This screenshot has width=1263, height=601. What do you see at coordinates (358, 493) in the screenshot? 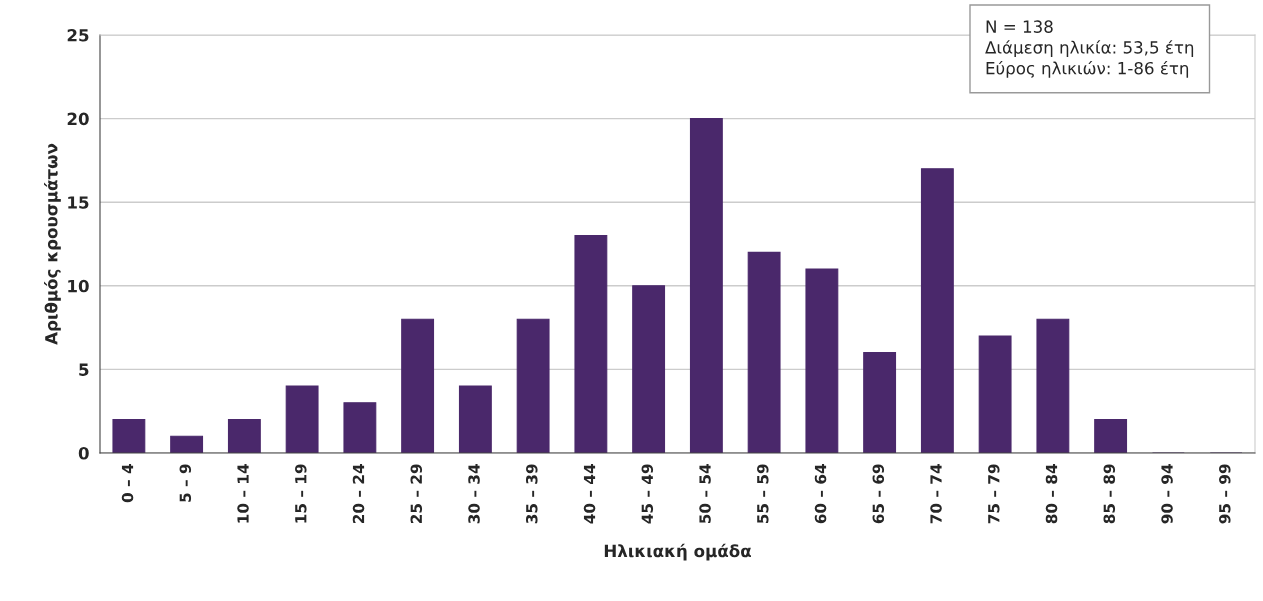
I see `x-tick-label: 20 – 24` at bounding box center [358, 493].